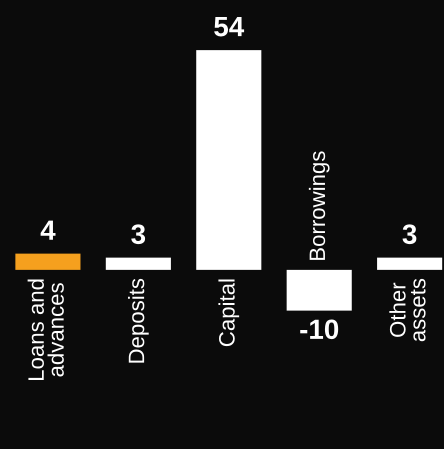  What do you see at coordinates (48, 230) in the screenshot?
I see `data-label: 4` at bounding box center [48, 230].